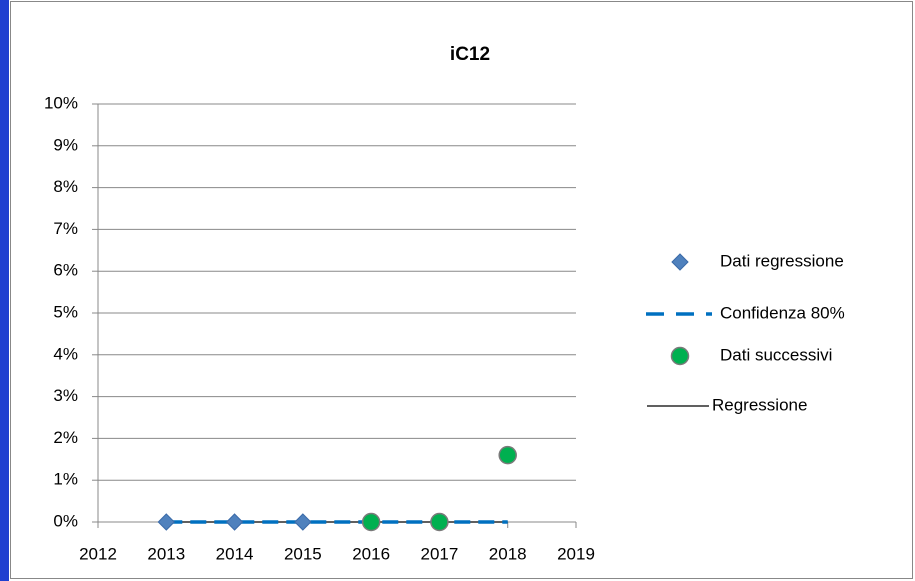 This screenshot has width=915, height=581. What do you see at coordinates (776, 354) in the screenshot?
I see `legend-label: Dati successivi` at bounding box center [776, 354].